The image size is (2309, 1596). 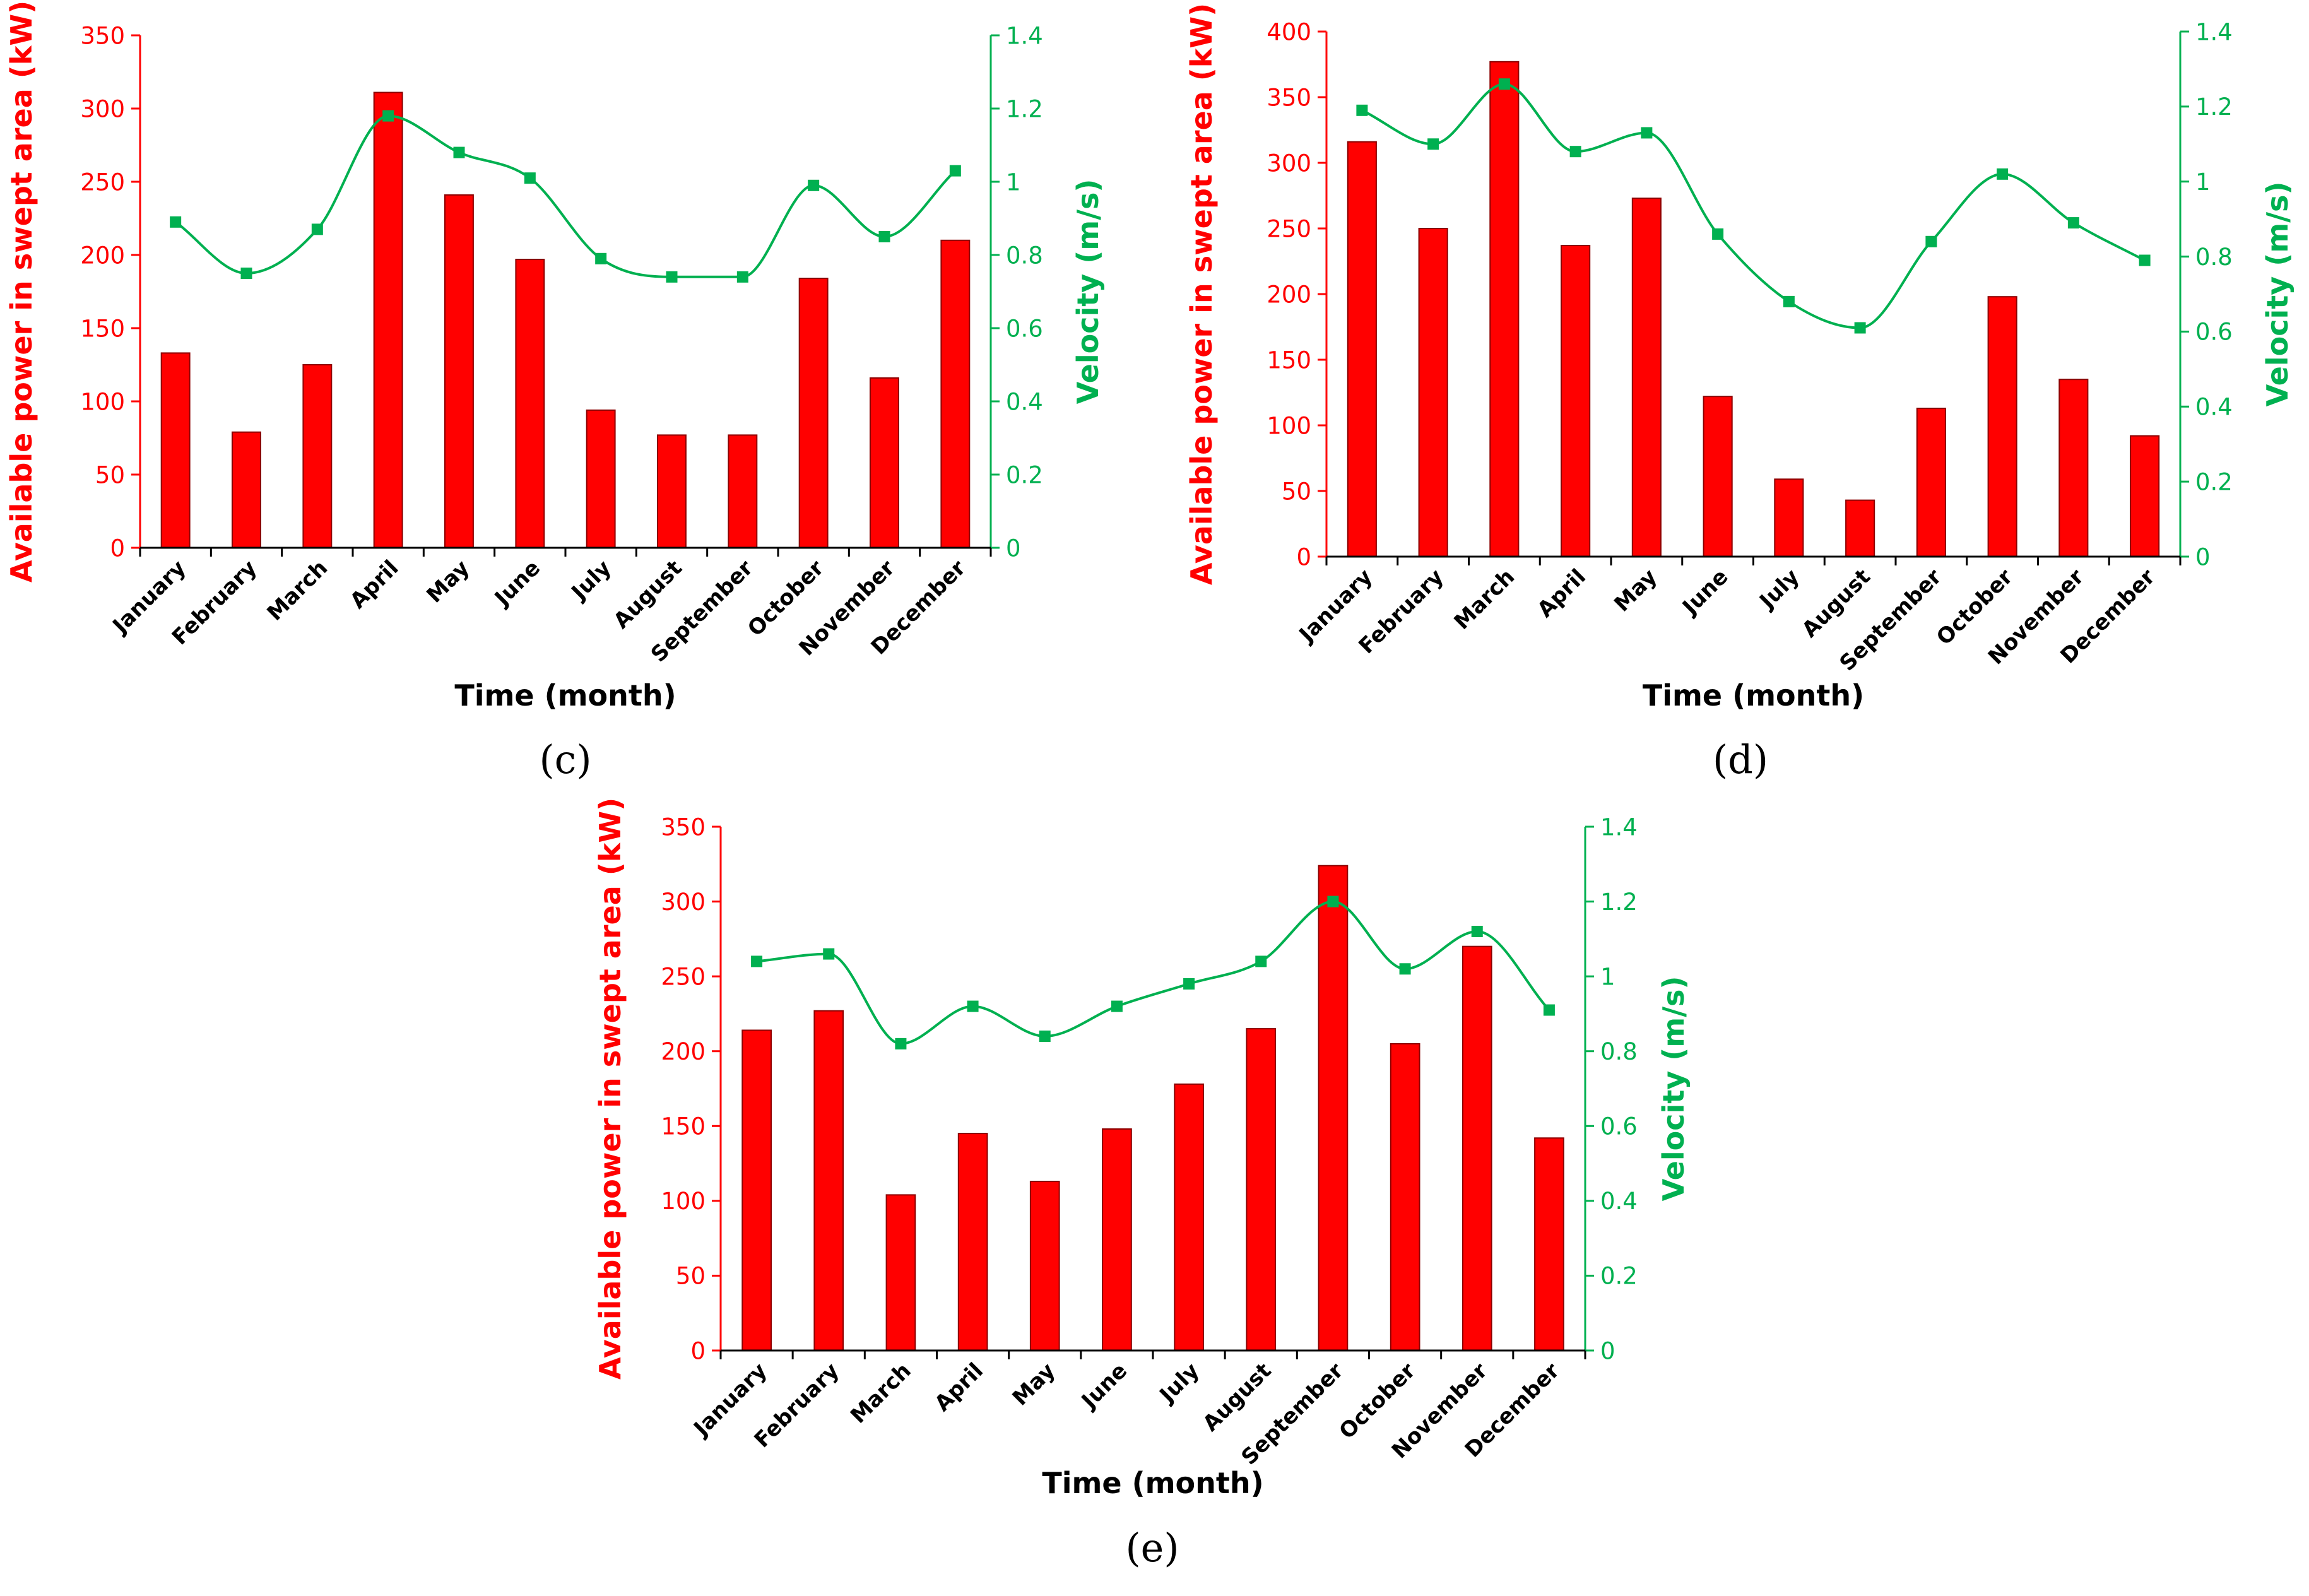 I want to click on panel-c-x-tick-label-march: March, so click(x=298, y=590).